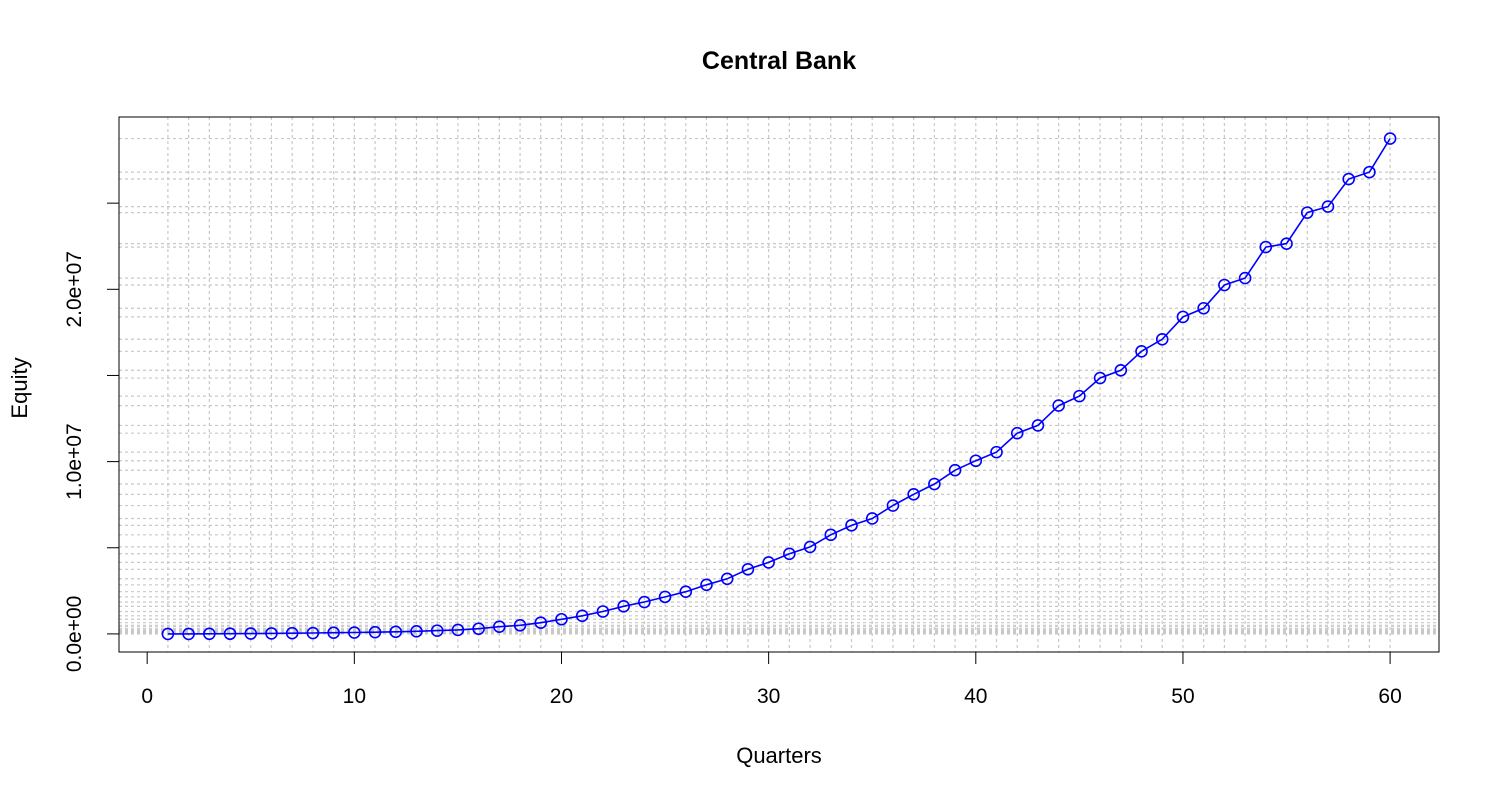  What do you see at coordinates (91, 437) in the screenshot?
I see `y-axis: 0.0e+00 1.0e+07 2.0e+07` at bounding box center [91, 437].